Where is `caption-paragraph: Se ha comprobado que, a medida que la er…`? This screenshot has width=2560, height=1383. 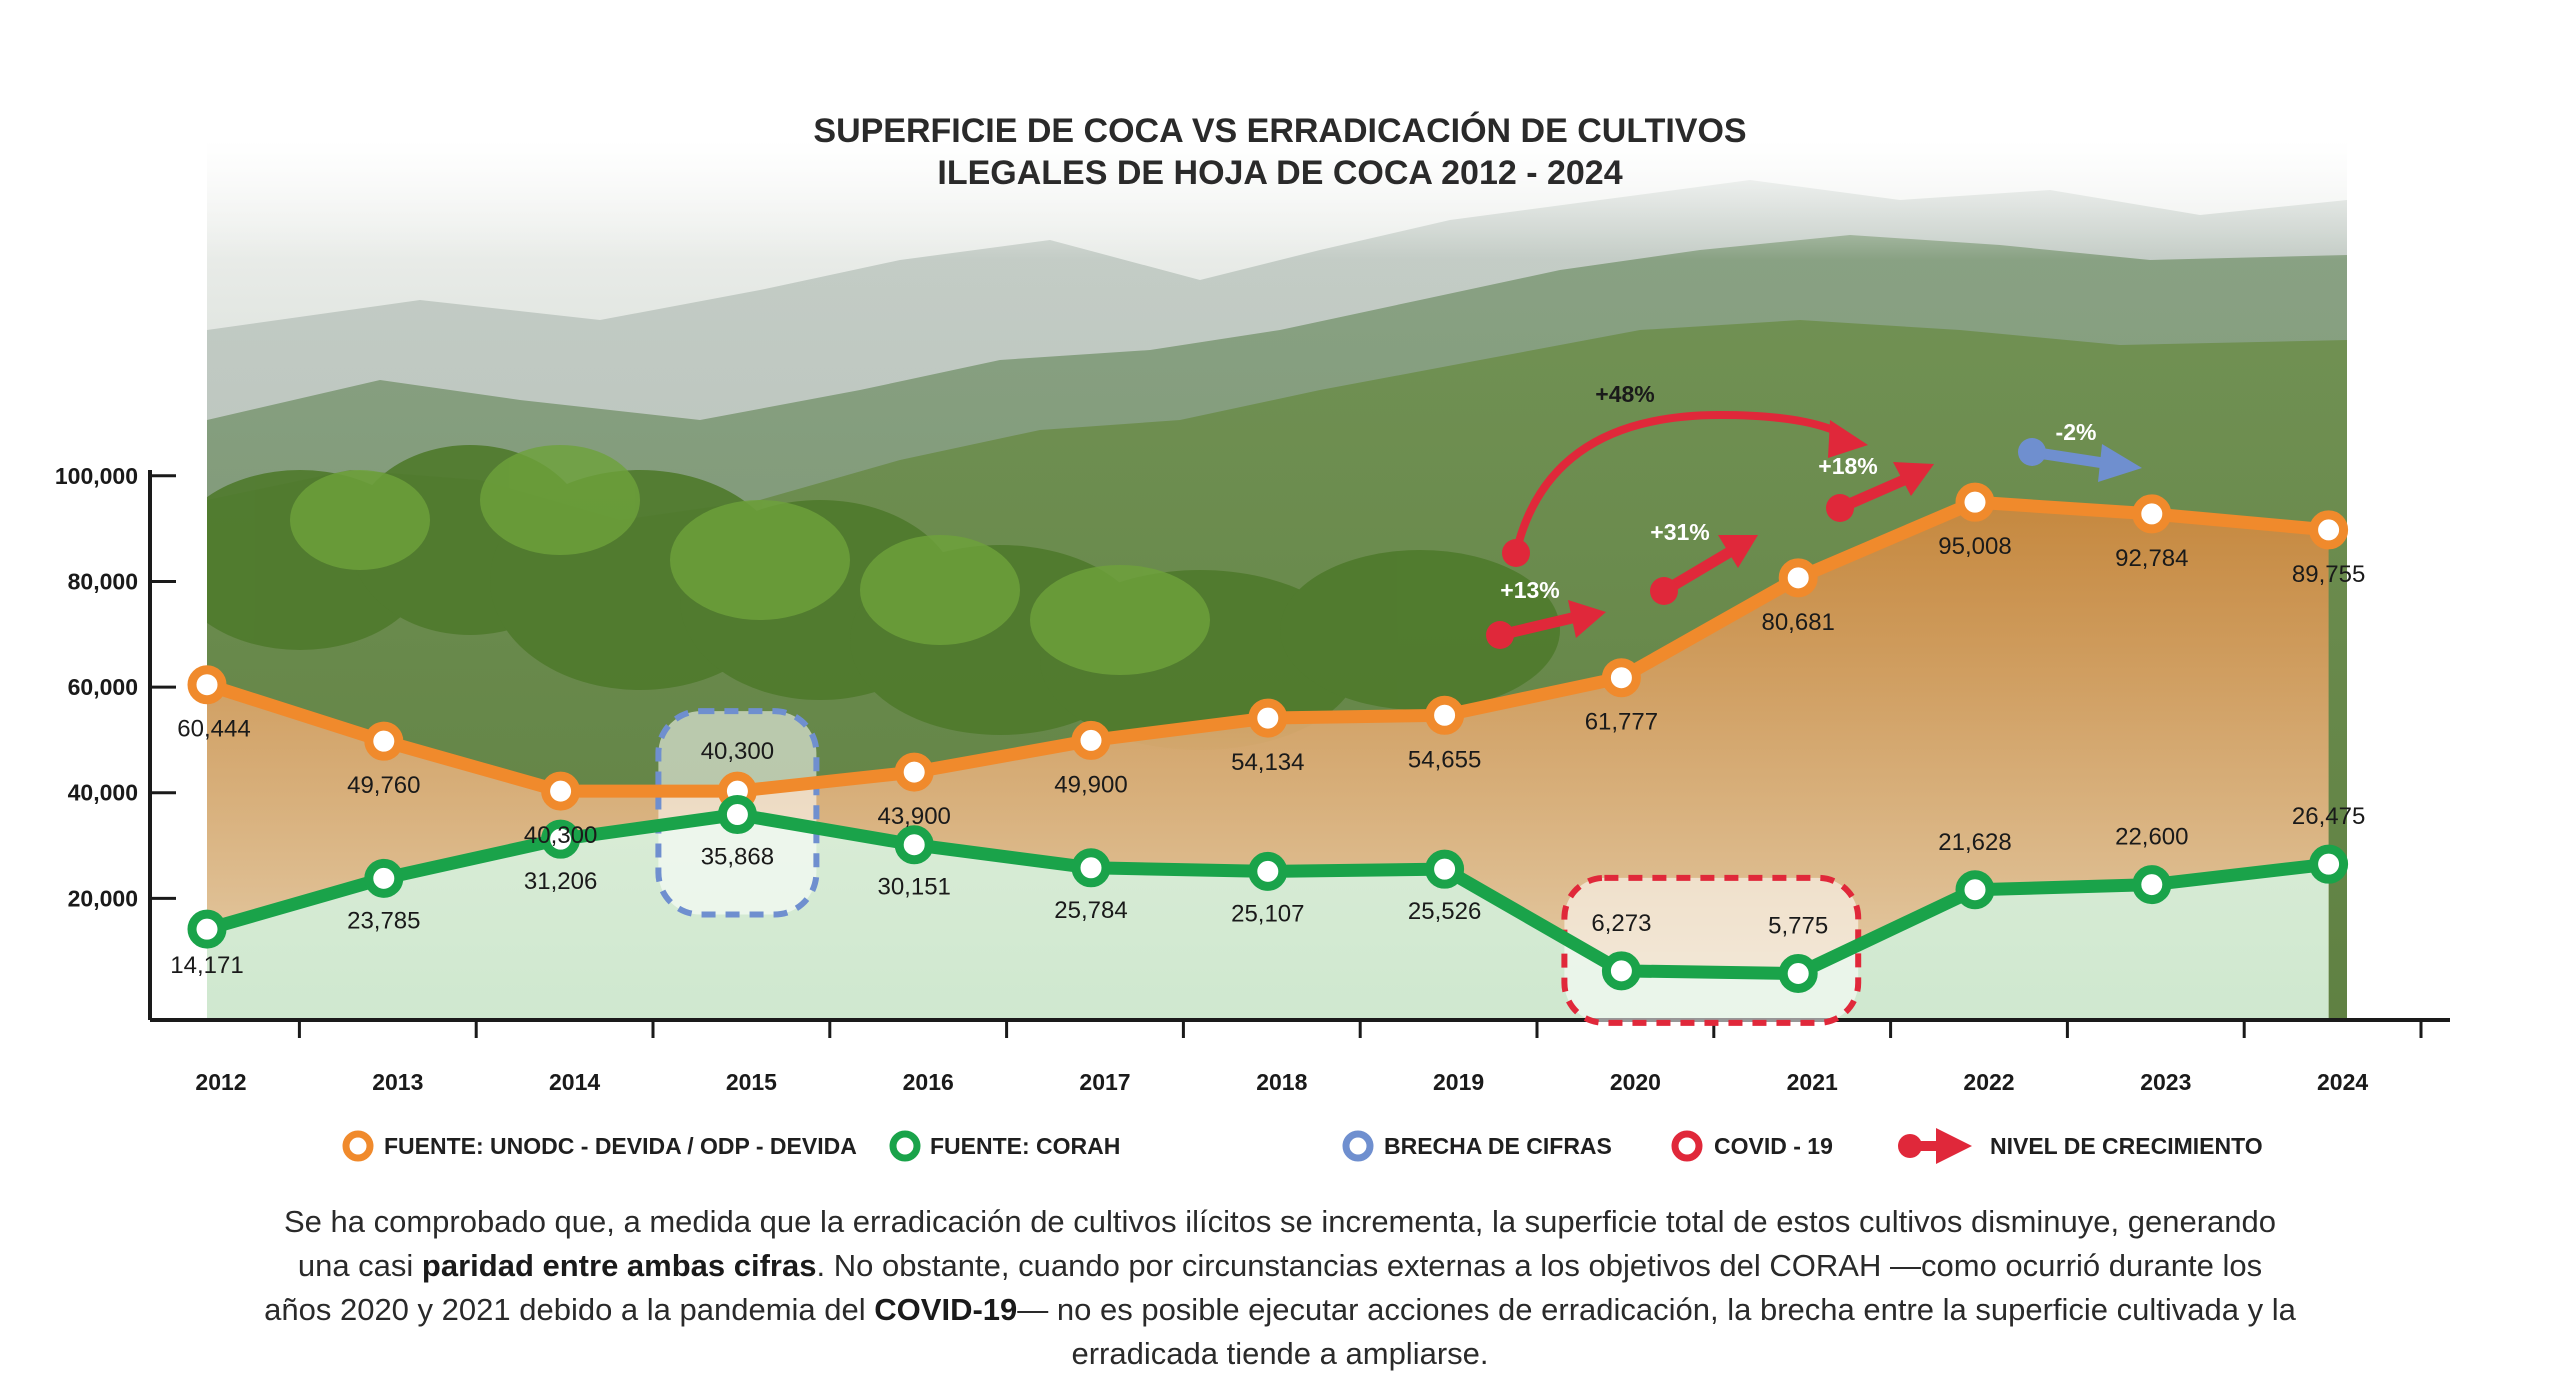
caption-paragraph: Se ha comprobado que, a medida que la er… is located at coordinates (1280, 1288).